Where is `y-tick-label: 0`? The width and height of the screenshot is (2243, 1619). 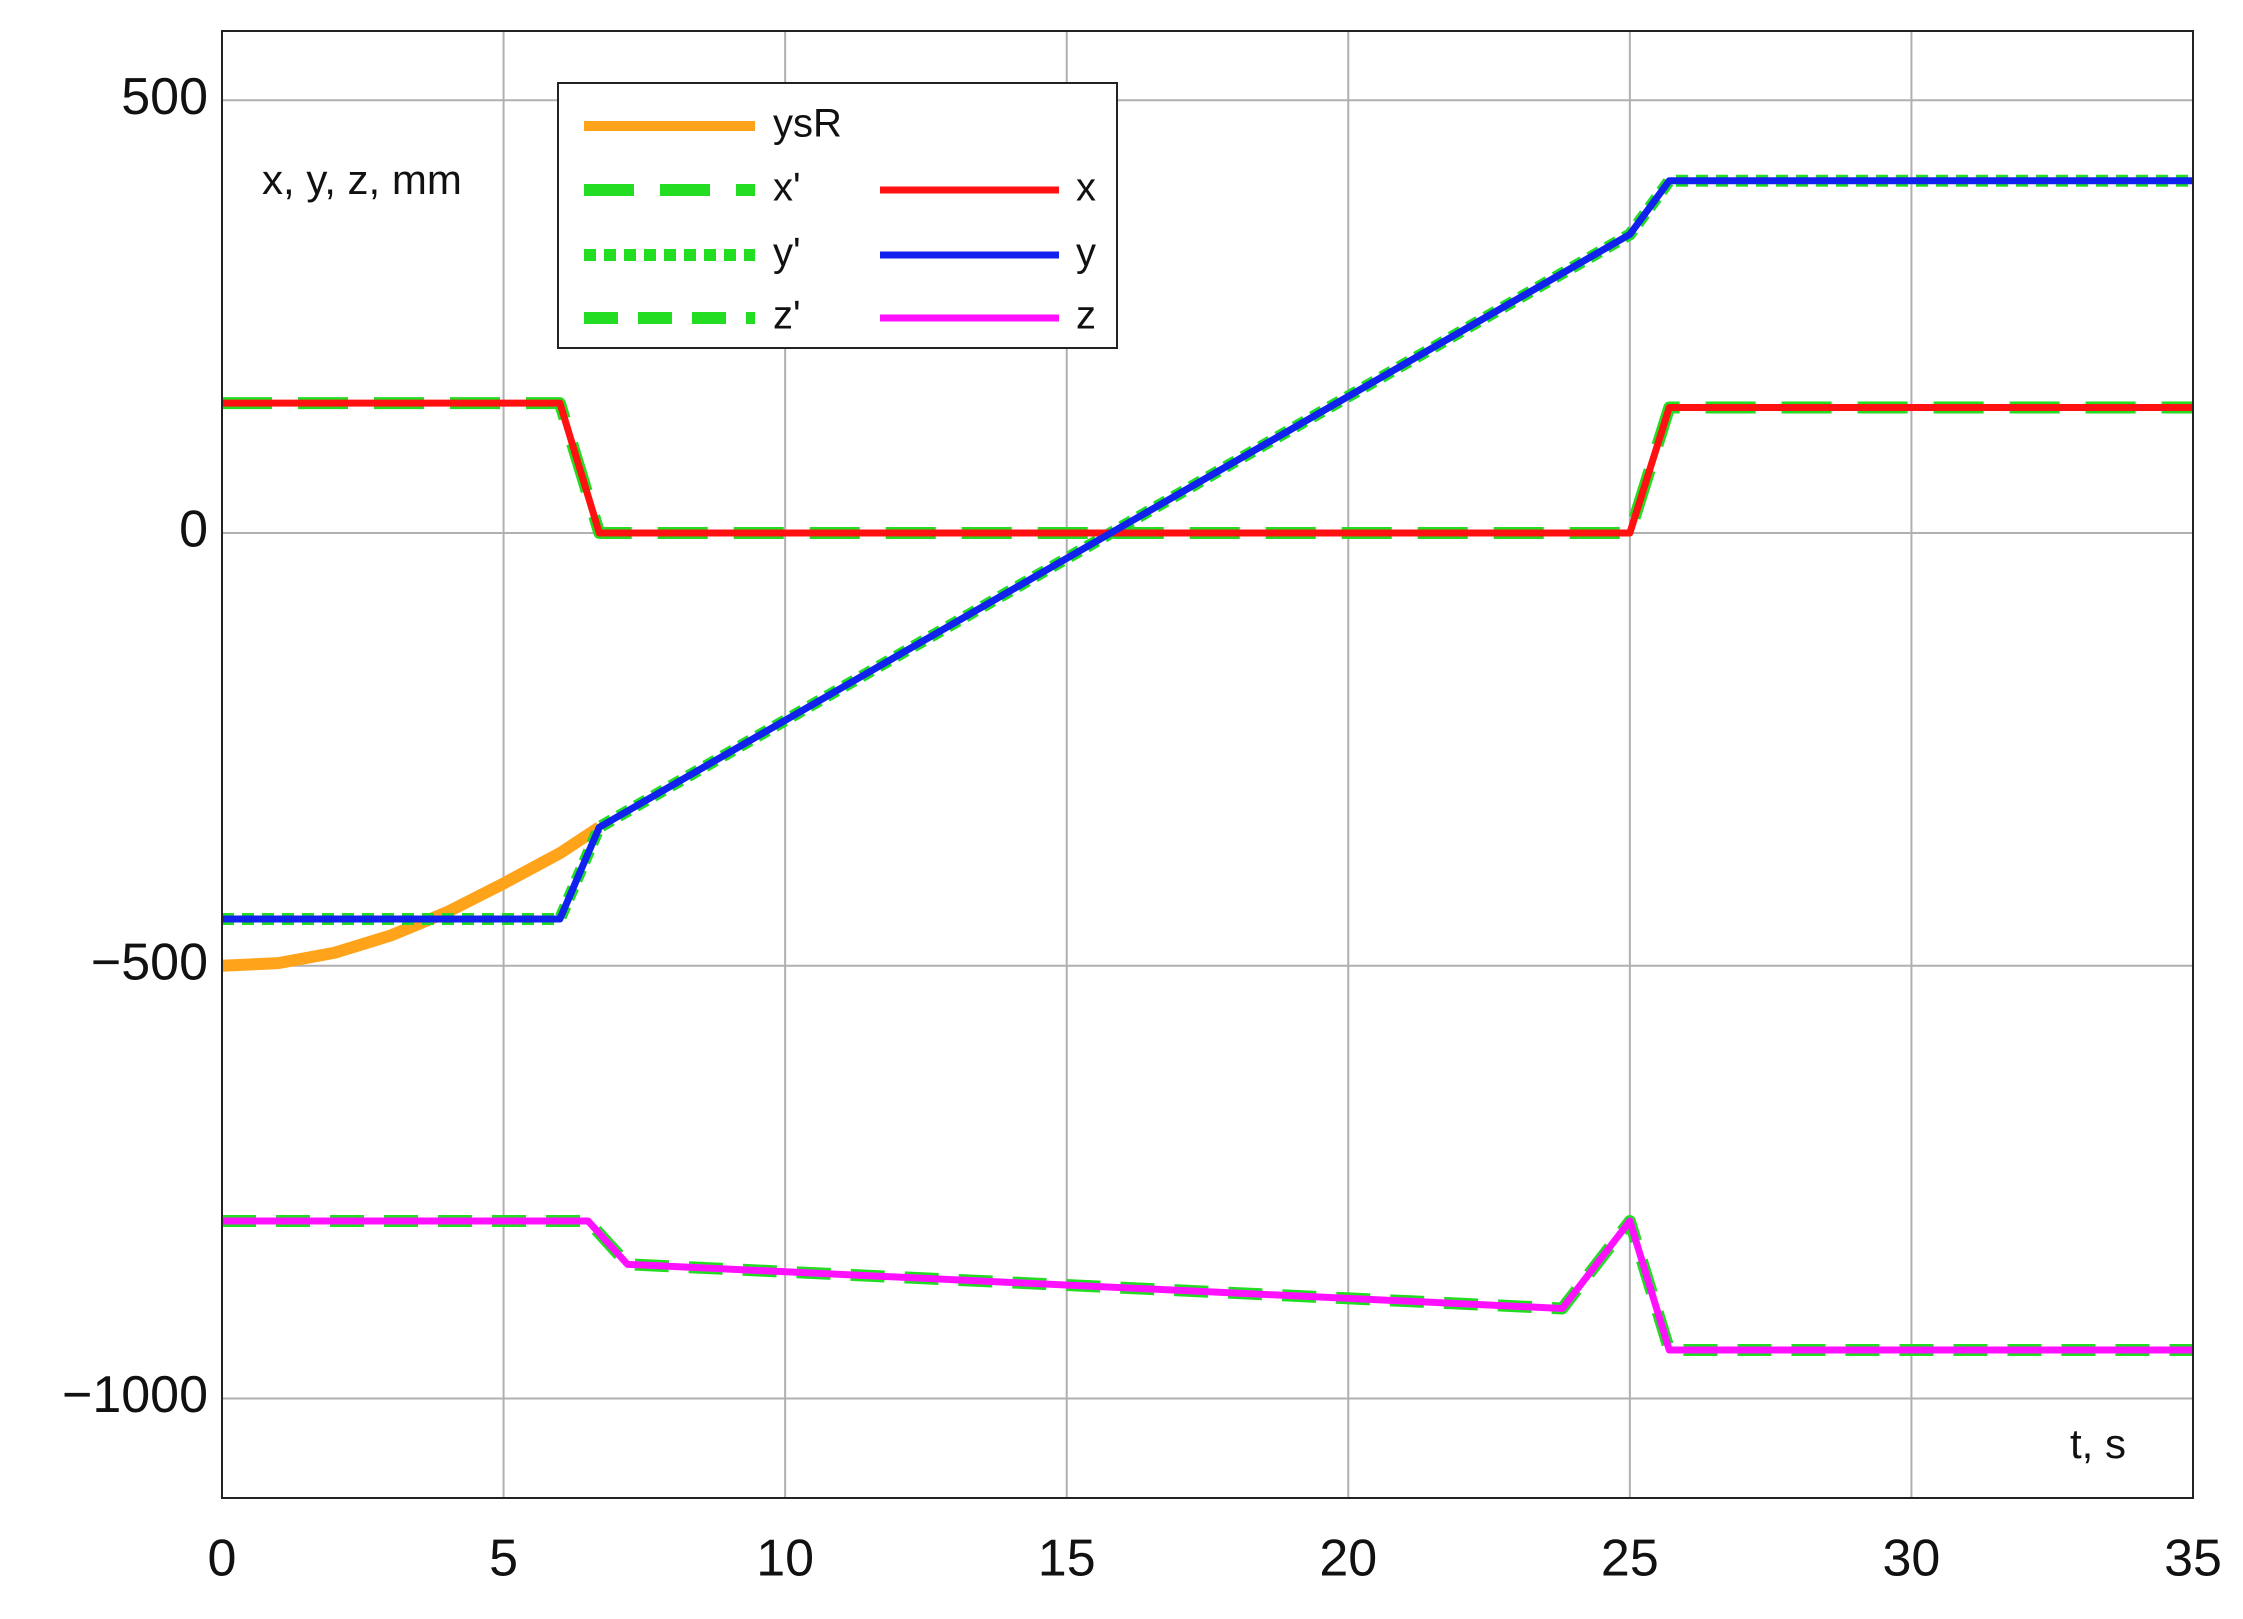 y-tick-label: 0 is located at coordinates (193, 530).